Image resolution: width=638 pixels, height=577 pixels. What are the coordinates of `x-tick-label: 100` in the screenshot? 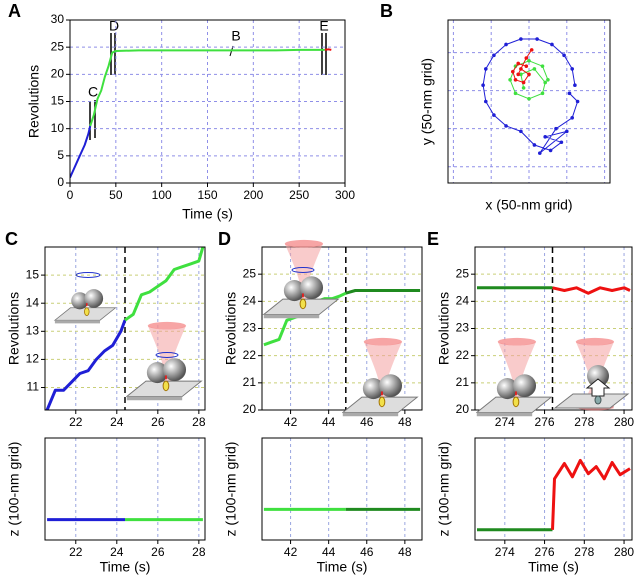 It's located at (162, 195).